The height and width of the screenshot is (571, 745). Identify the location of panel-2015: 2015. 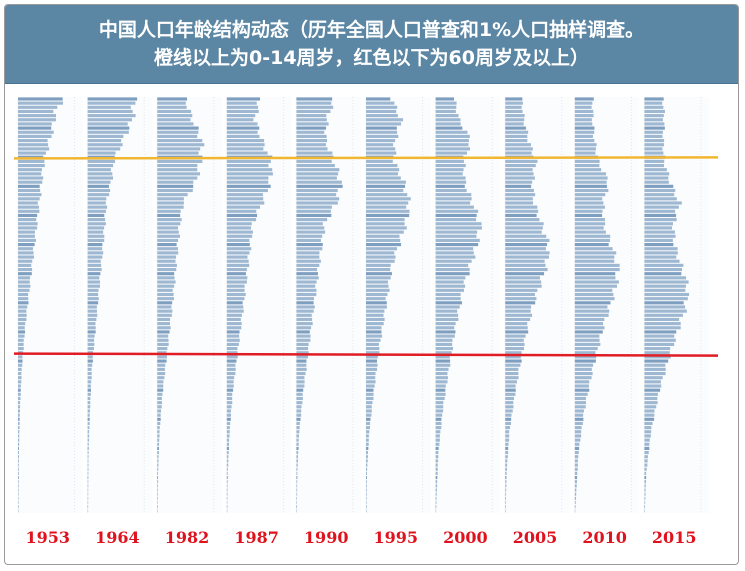
(676, 322).